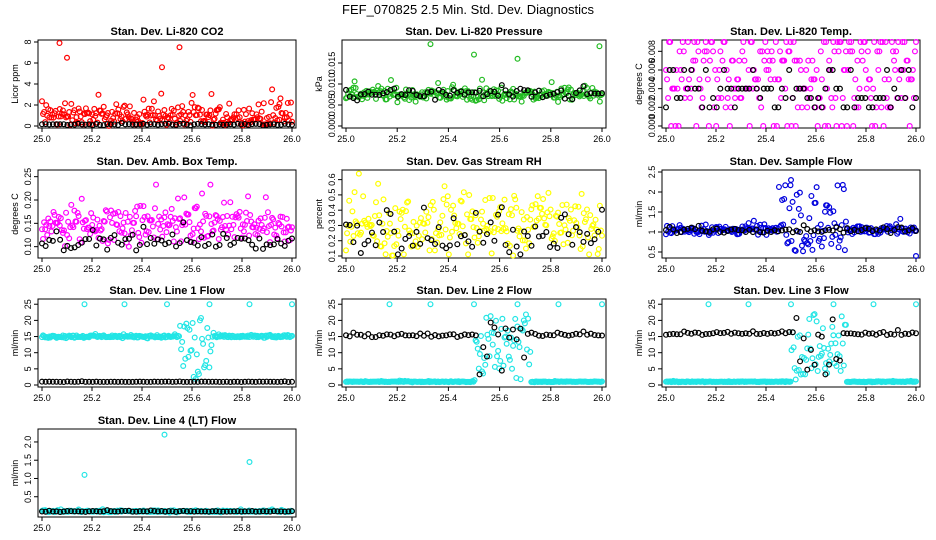 The image size is (936, 540). Describe the element at coordinates (42, 139) in the screenshot. I see `x-tick-label: 25.0` at that location.